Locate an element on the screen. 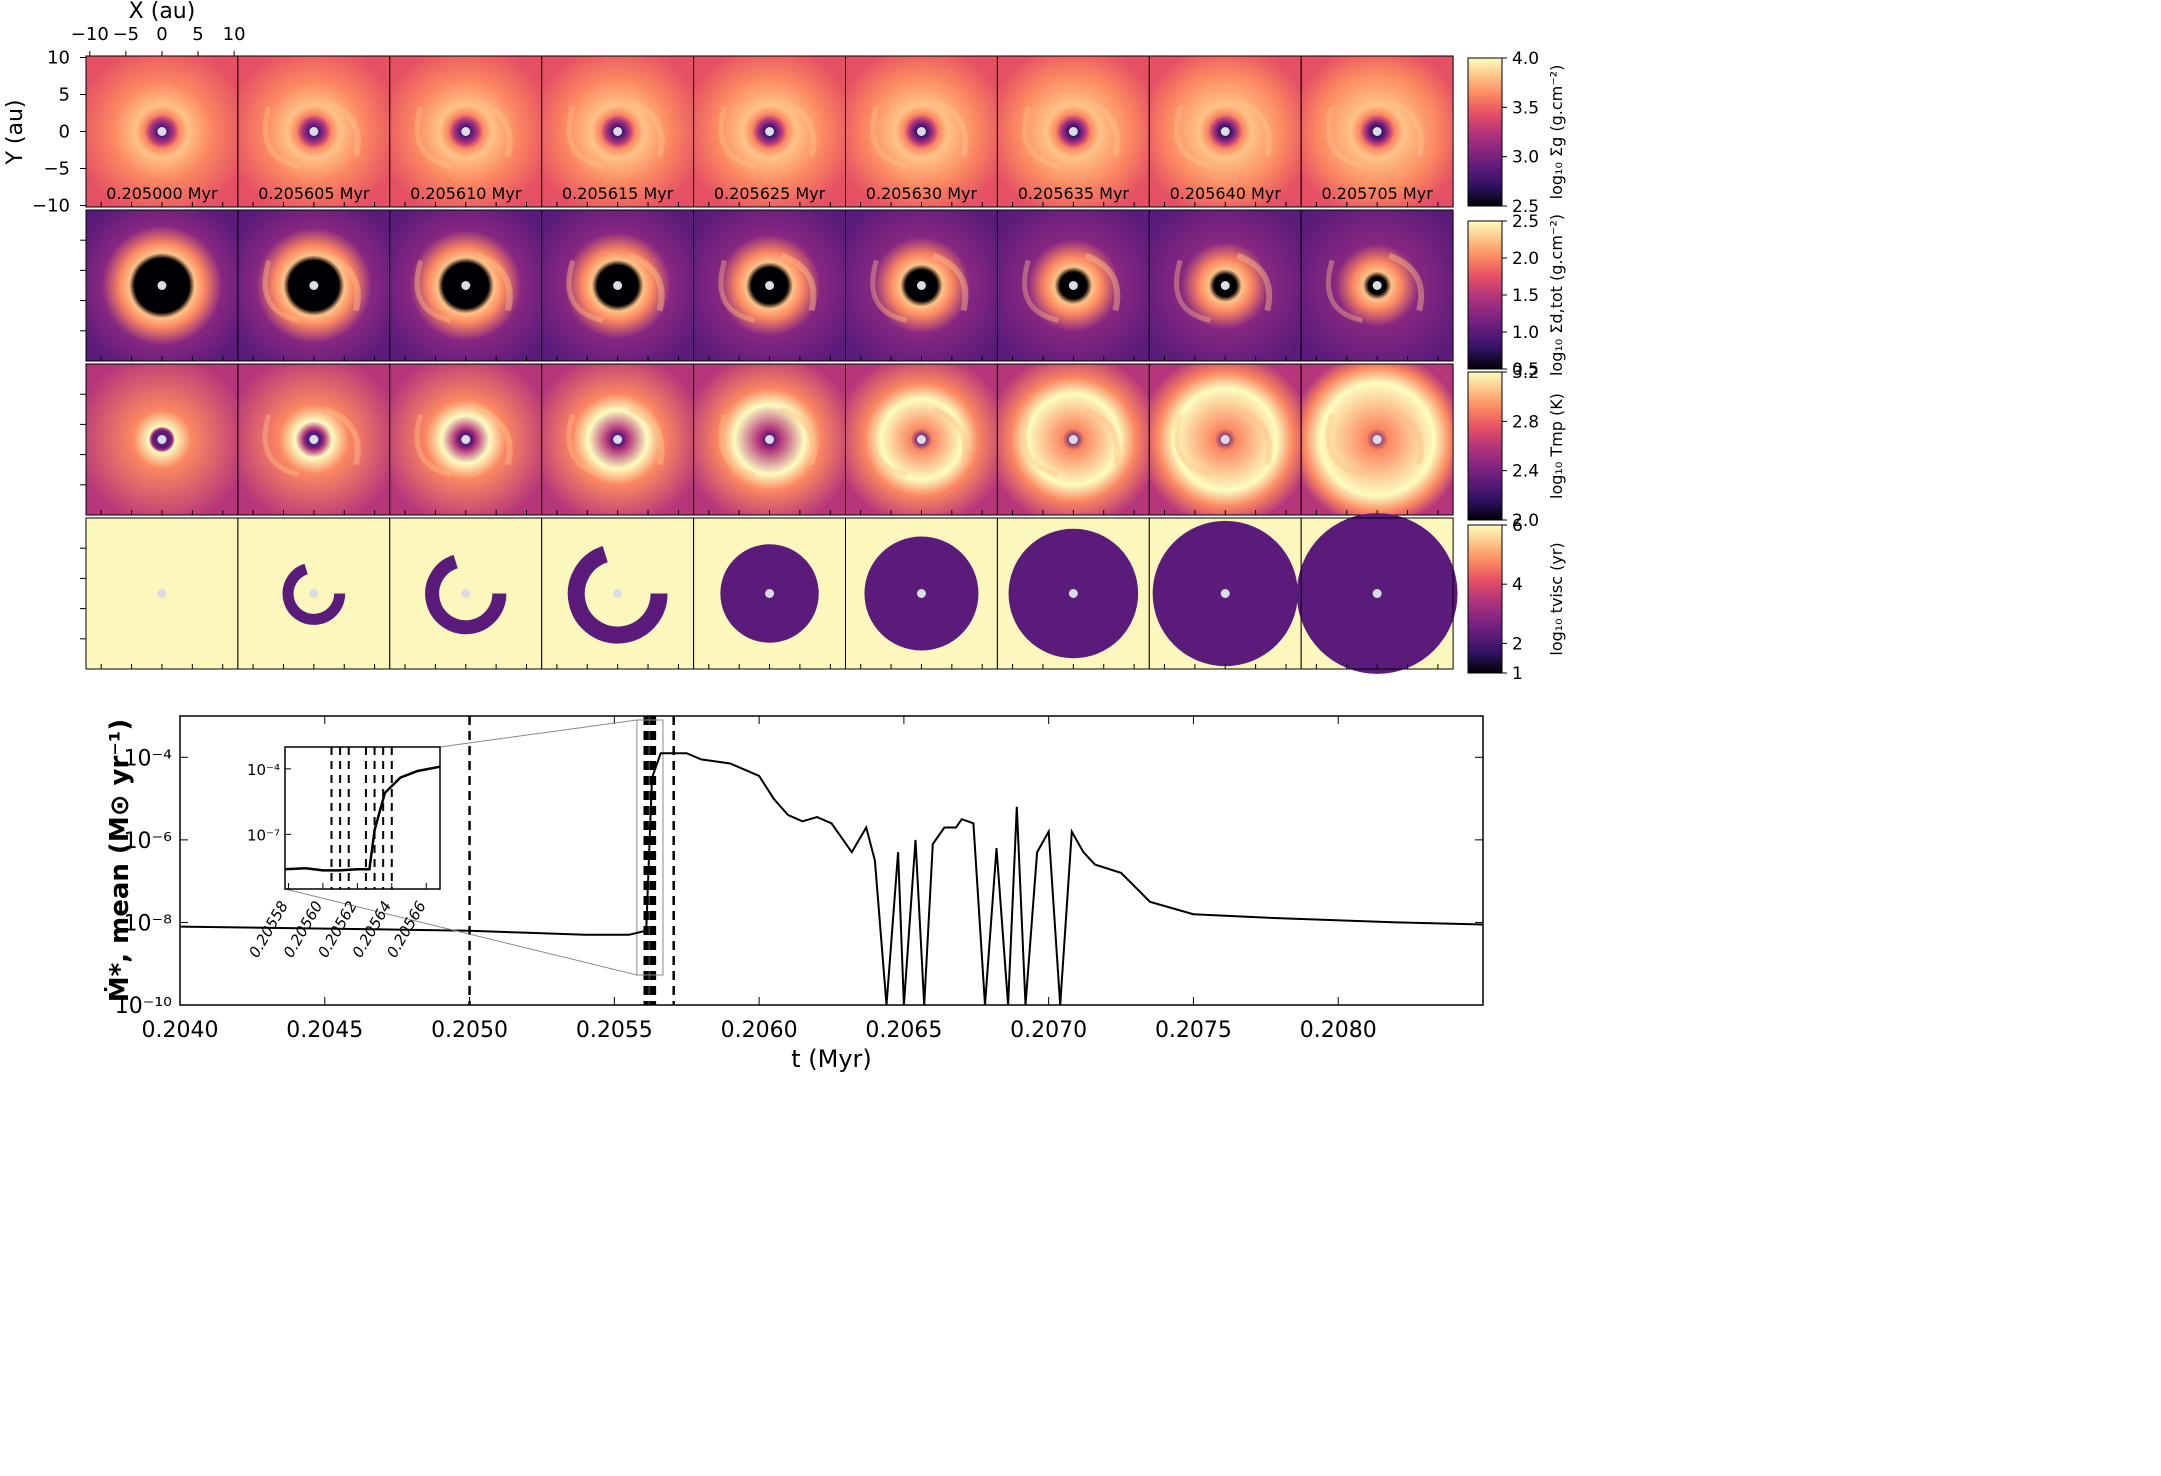 Image resolution: width=2161 pixels, height=1476 pixels. colorbar-tick-label: 1 is located at coordinates (1517, 674).